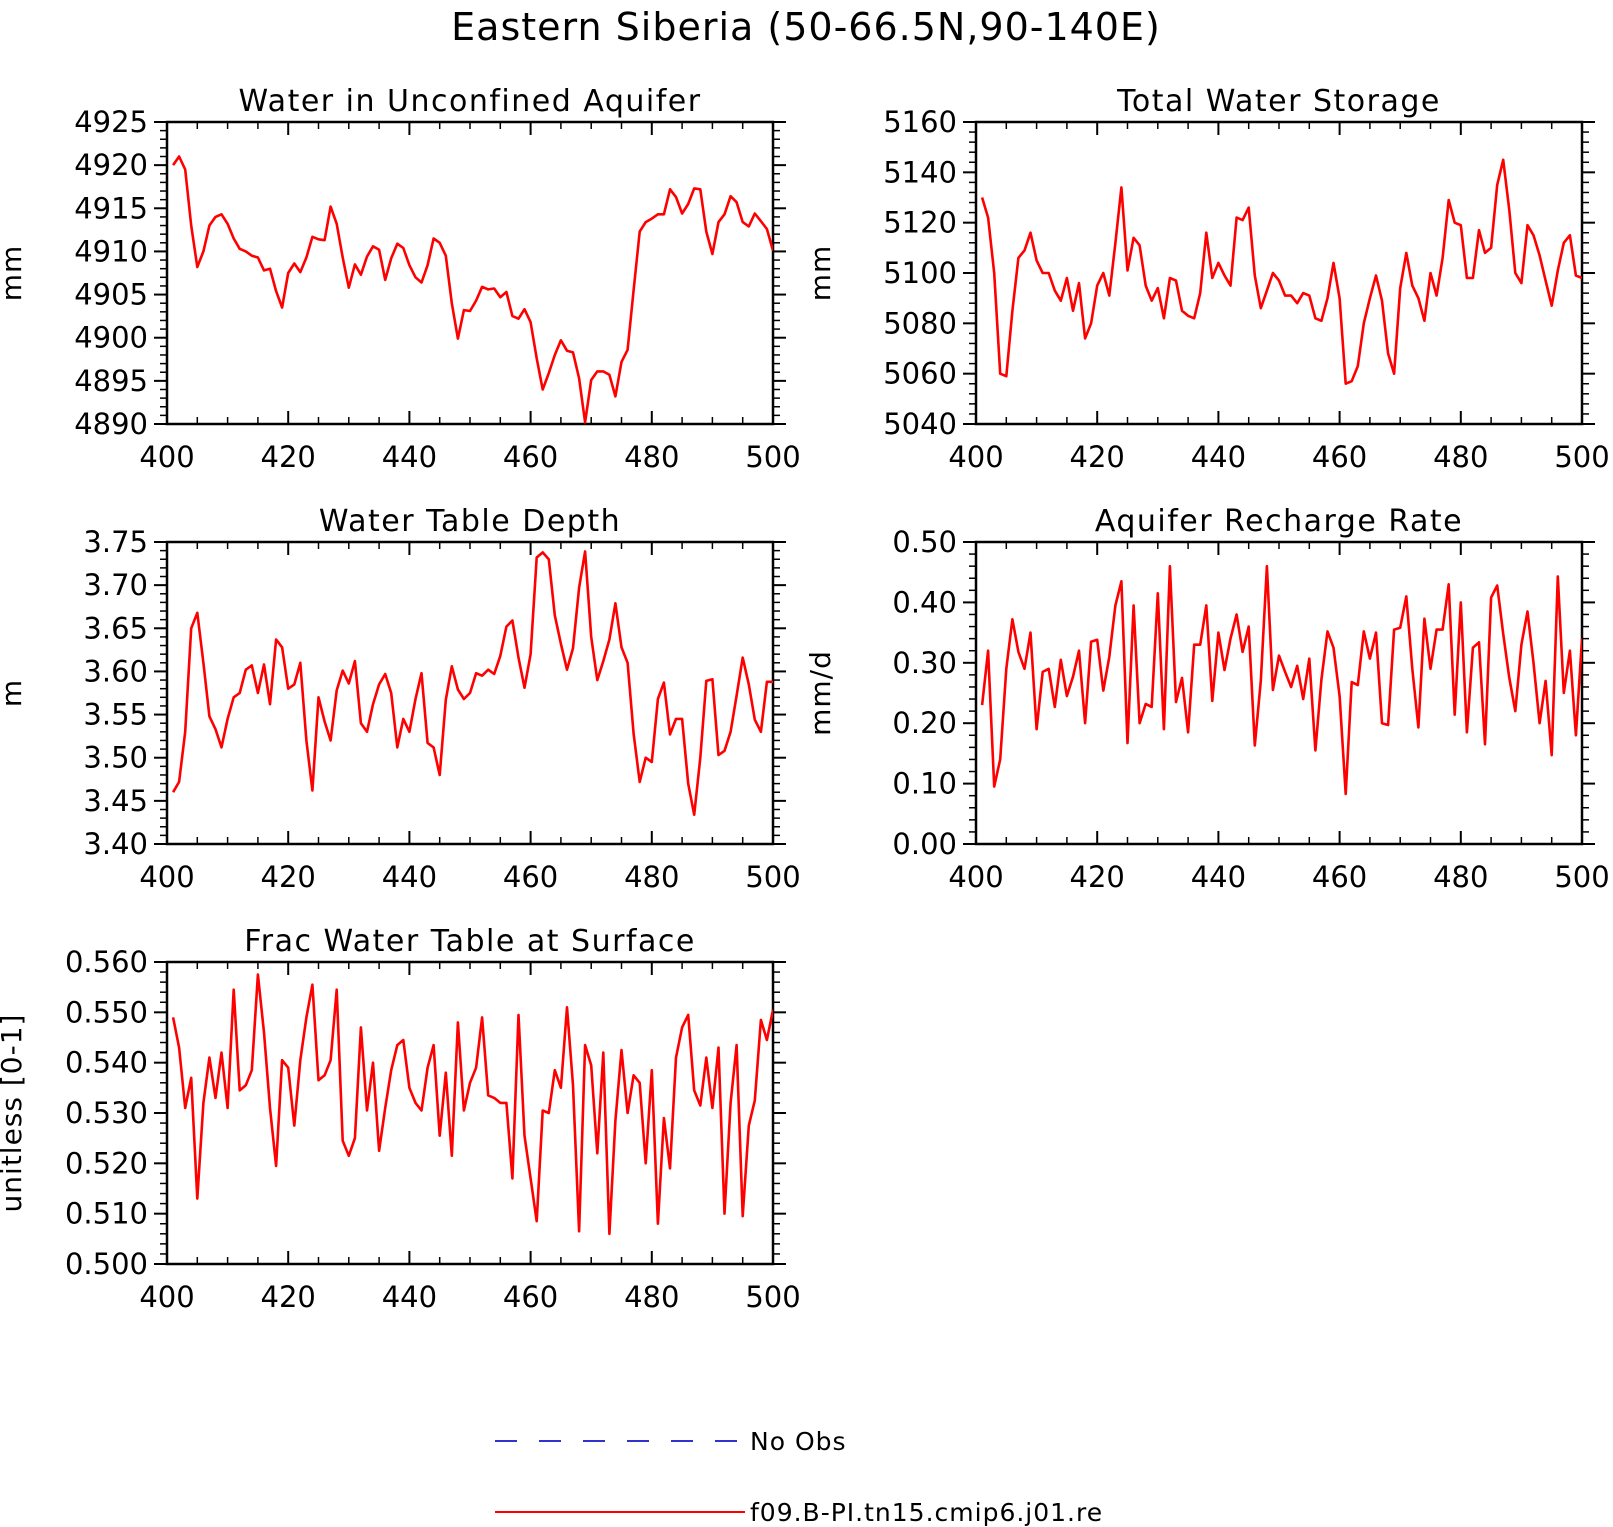  What do you see at coordinates (924, 844) in the screenshot?
I see `y-tick-label: 0.00` at bounding box center [924, 844].